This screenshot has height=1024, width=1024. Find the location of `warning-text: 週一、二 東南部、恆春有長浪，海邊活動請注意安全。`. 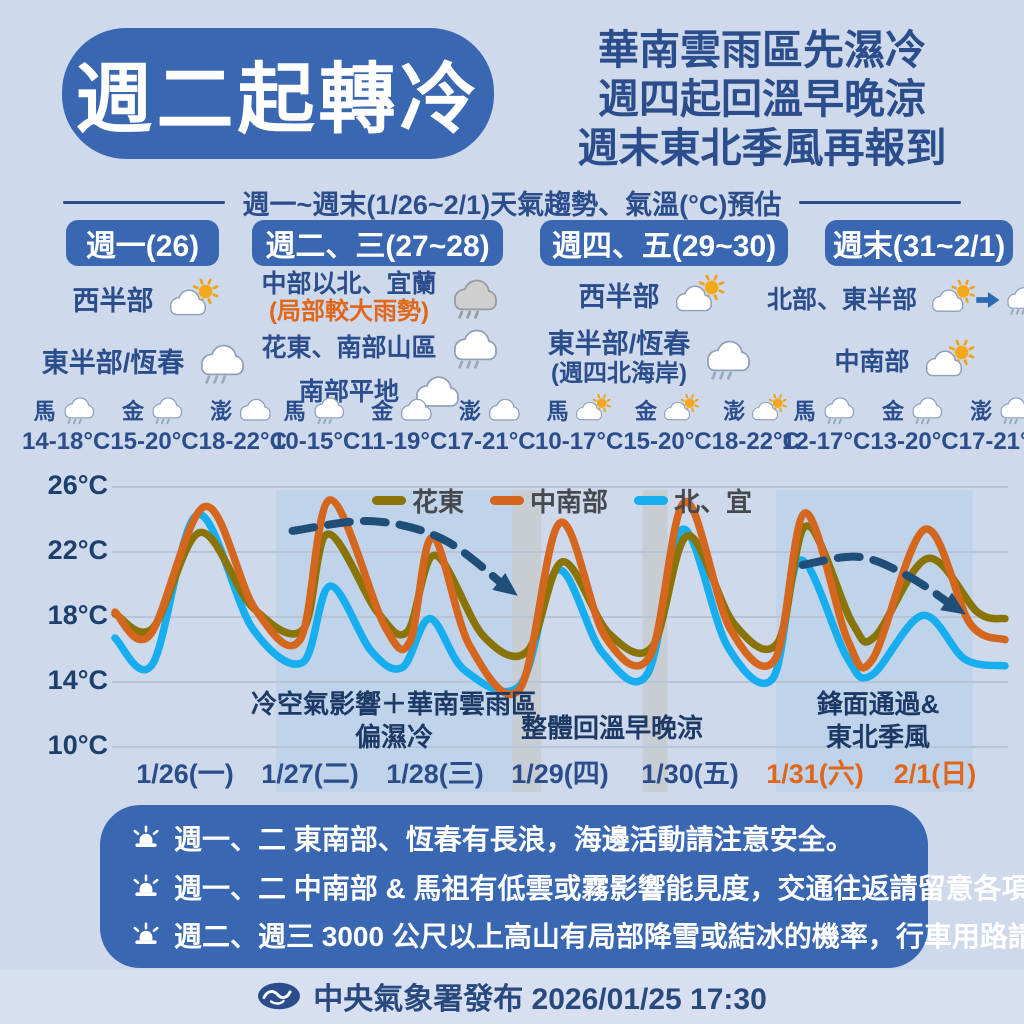

warning-text: 週一、二 東南部、恆春有長浪，海邊活動請注意安全。 is located at coordinates (514, 839).